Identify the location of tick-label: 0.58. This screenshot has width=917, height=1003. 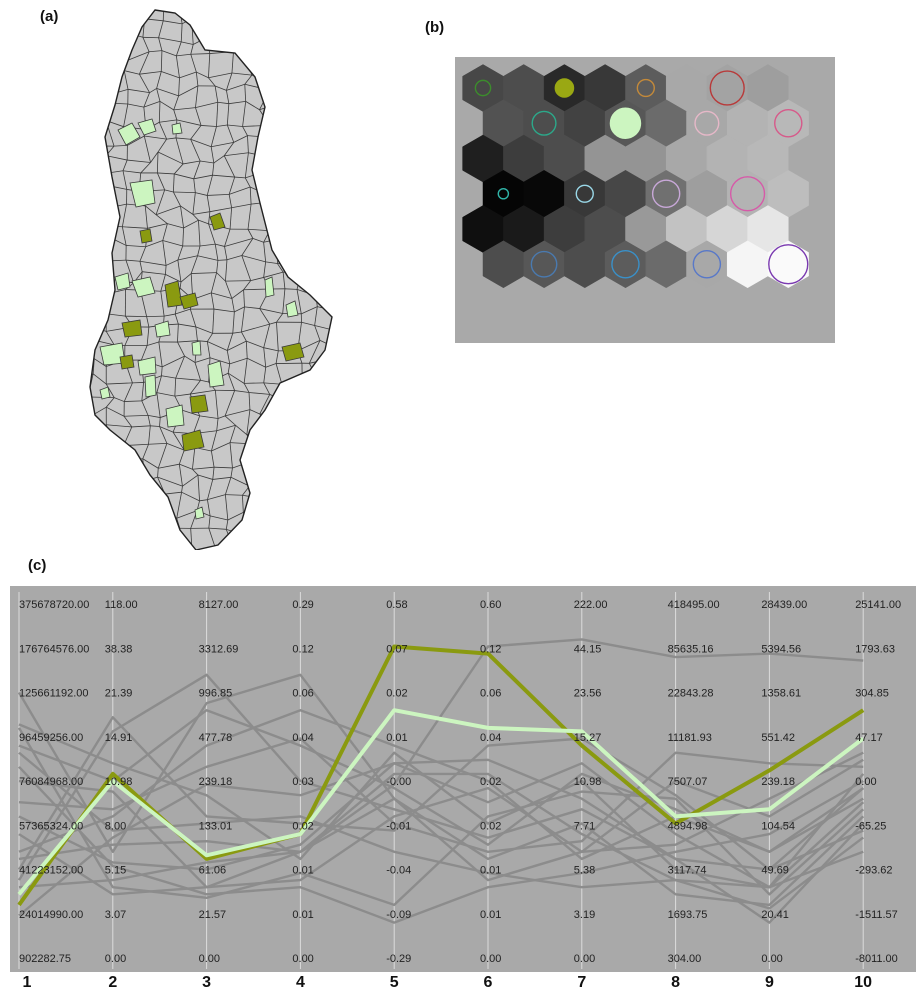
(396, 605).